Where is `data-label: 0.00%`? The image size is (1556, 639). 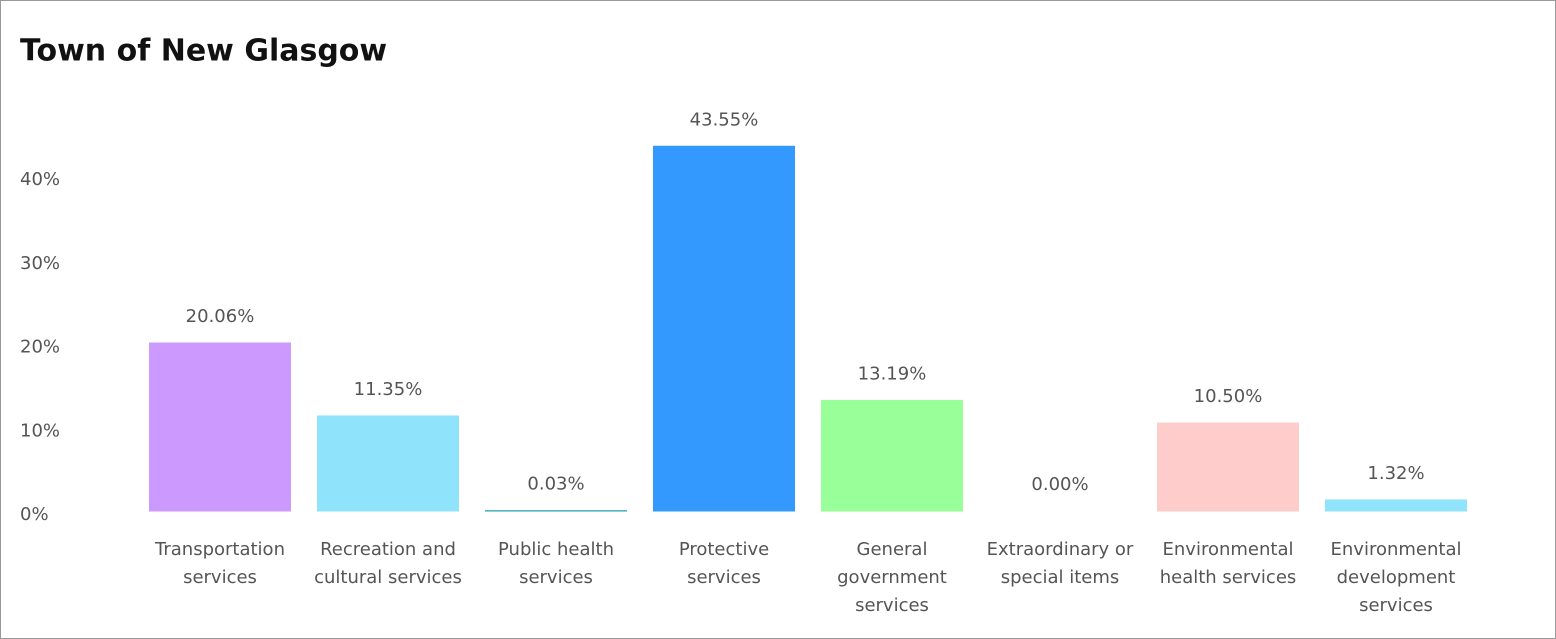 data-label: 0.00% is located at coordinates (1059, 484).